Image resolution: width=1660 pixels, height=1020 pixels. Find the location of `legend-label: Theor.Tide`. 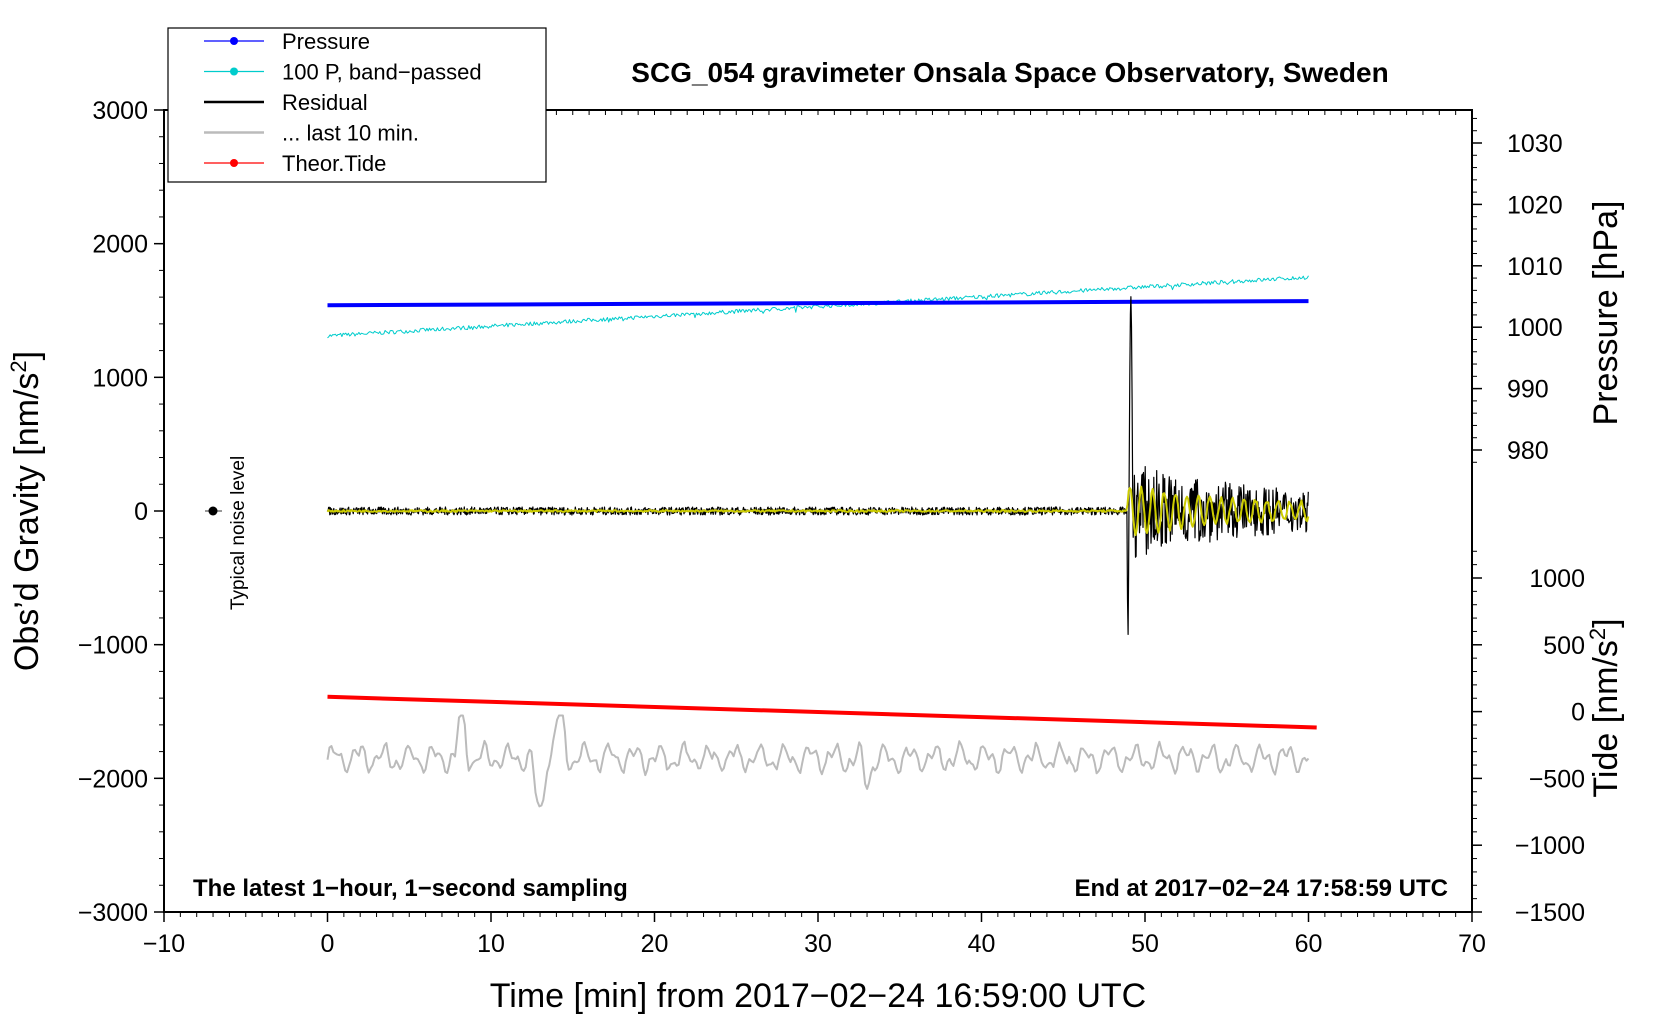

legend-label: Theor.Tide is located at coordinates (334, 163).